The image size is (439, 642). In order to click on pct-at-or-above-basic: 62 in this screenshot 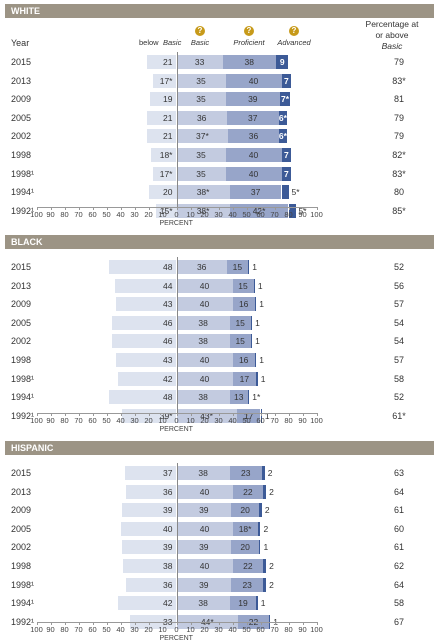, I will do `click(398, 566)`.